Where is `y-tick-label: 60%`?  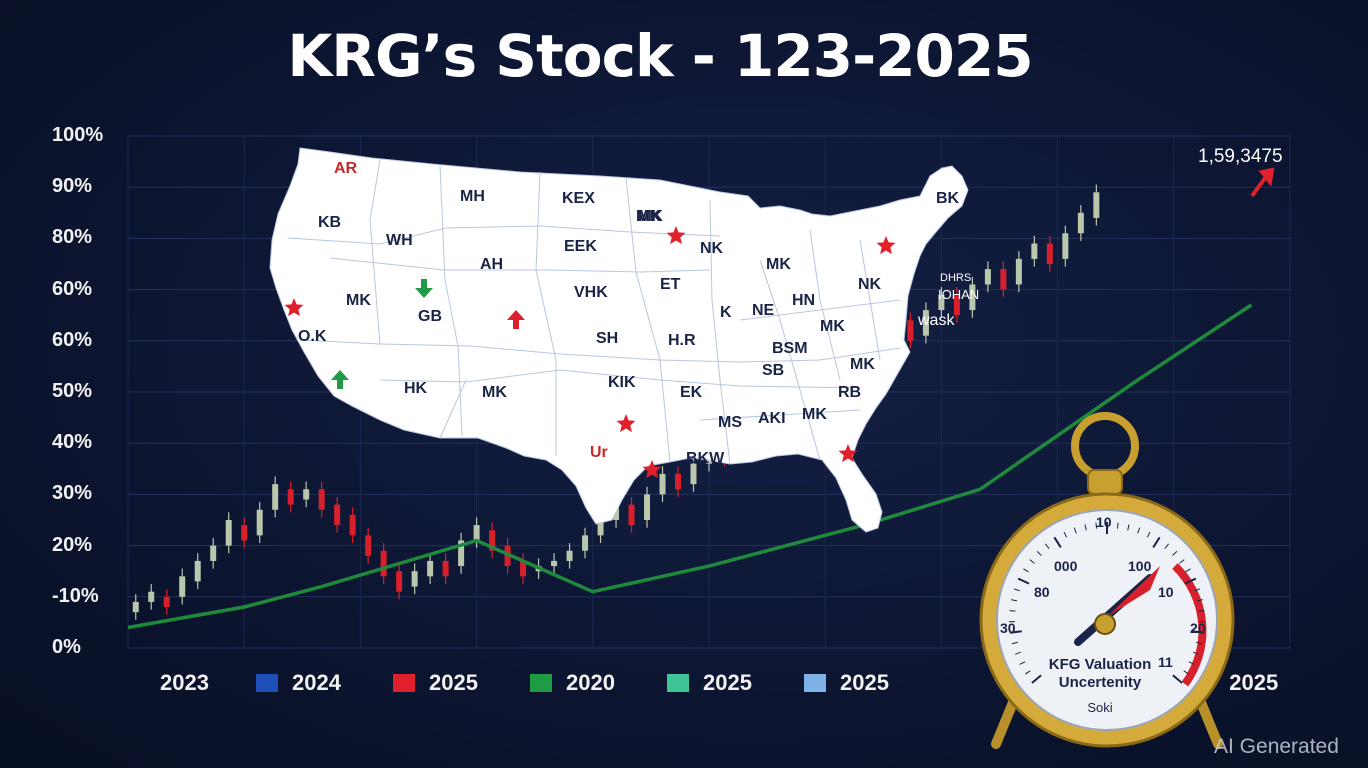 y-tick-label: 60% is located at coordinates (72, 339).